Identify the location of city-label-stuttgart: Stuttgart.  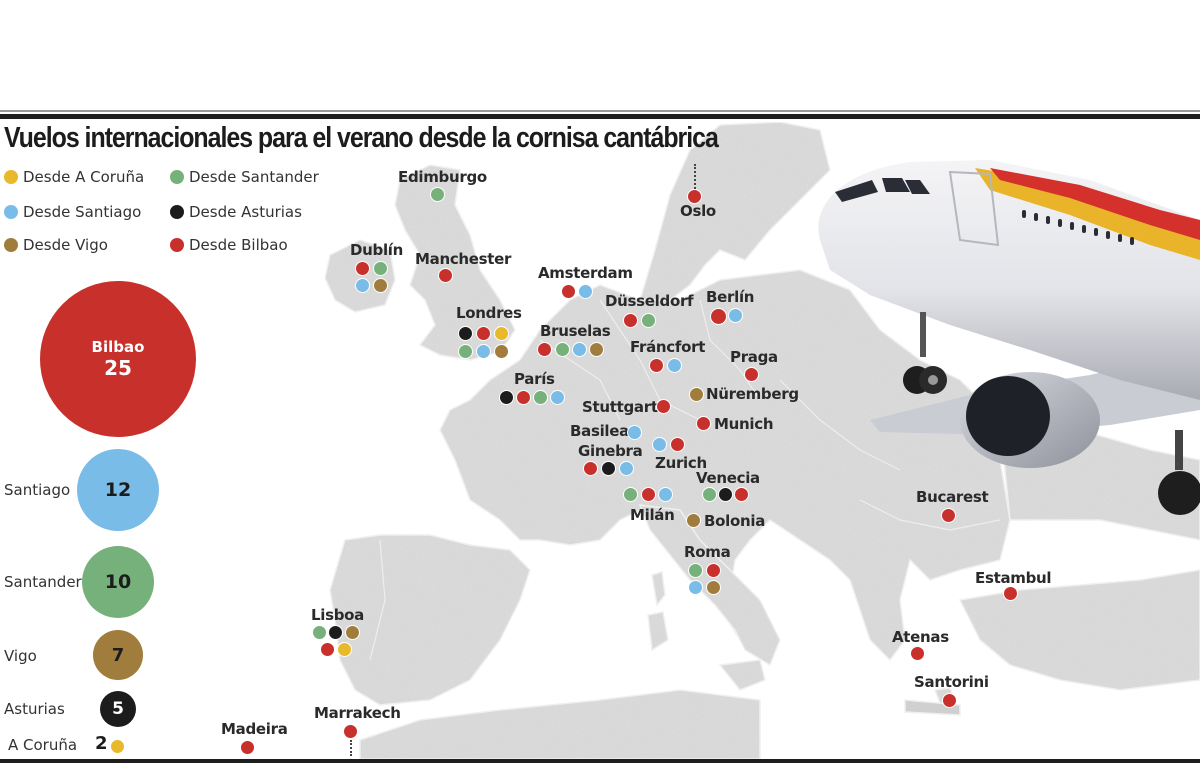
(620, 407).